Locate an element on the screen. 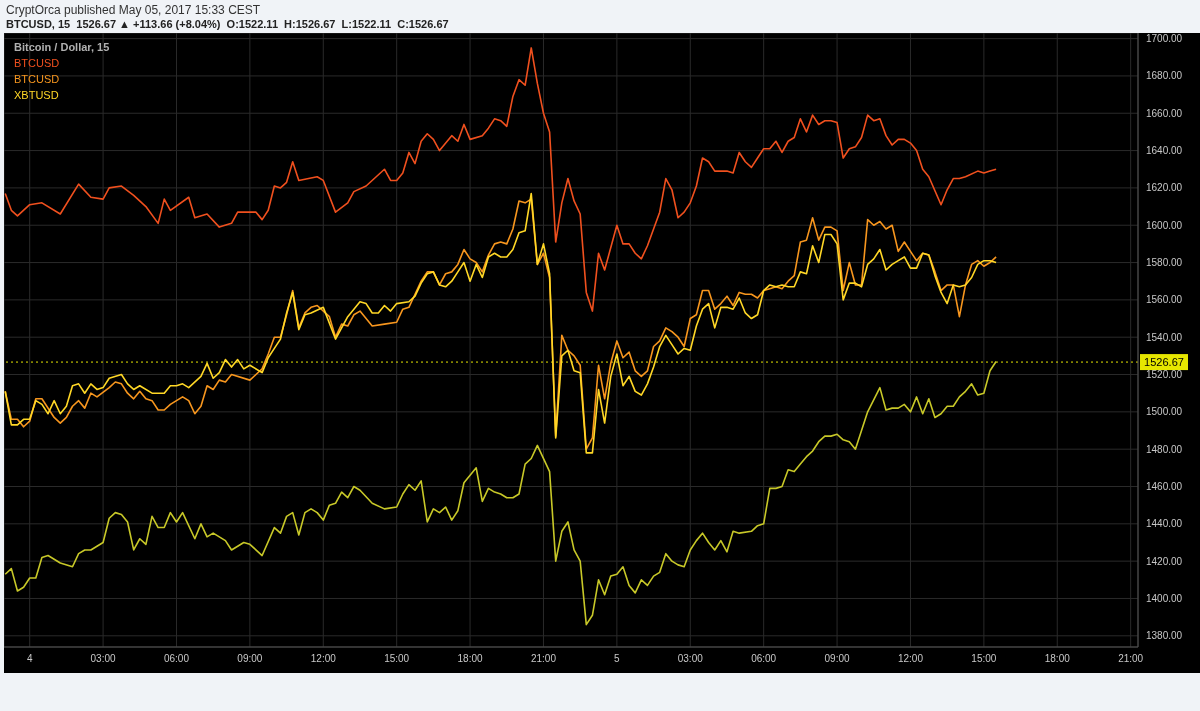 The height and width of the screenshot is (711, 1200). y-tick-label: 1440.00 is located at coordinates (1164, 524).